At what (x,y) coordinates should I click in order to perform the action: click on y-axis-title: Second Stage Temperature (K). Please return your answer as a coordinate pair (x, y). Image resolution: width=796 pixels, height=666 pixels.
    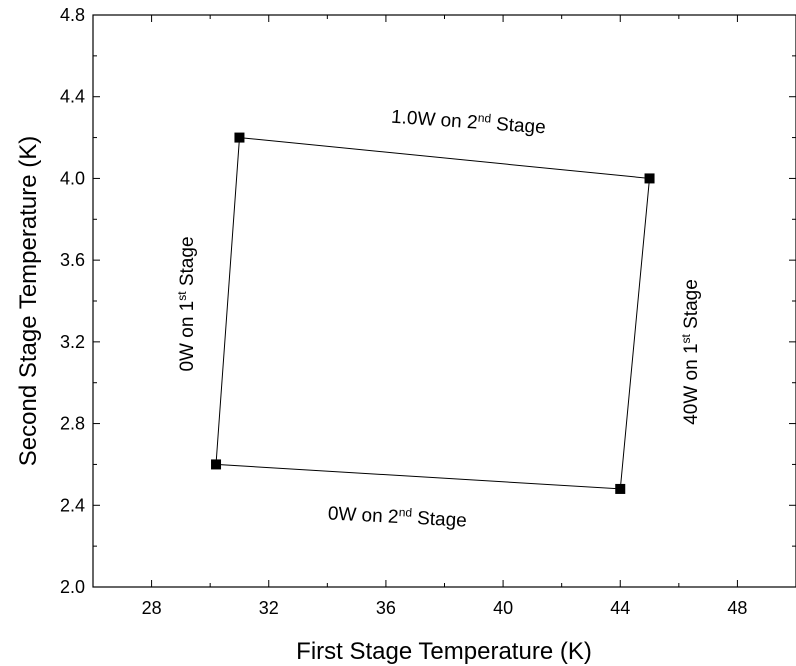
    Looking at the image, I should click on (28, 301).